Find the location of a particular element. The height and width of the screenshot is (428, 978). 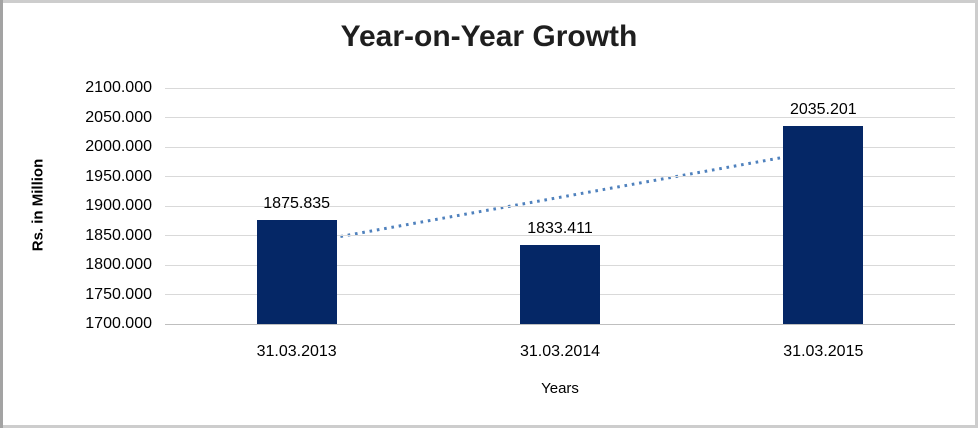

y-tick-label: 1900.000 is located at coordinates (118, 205).